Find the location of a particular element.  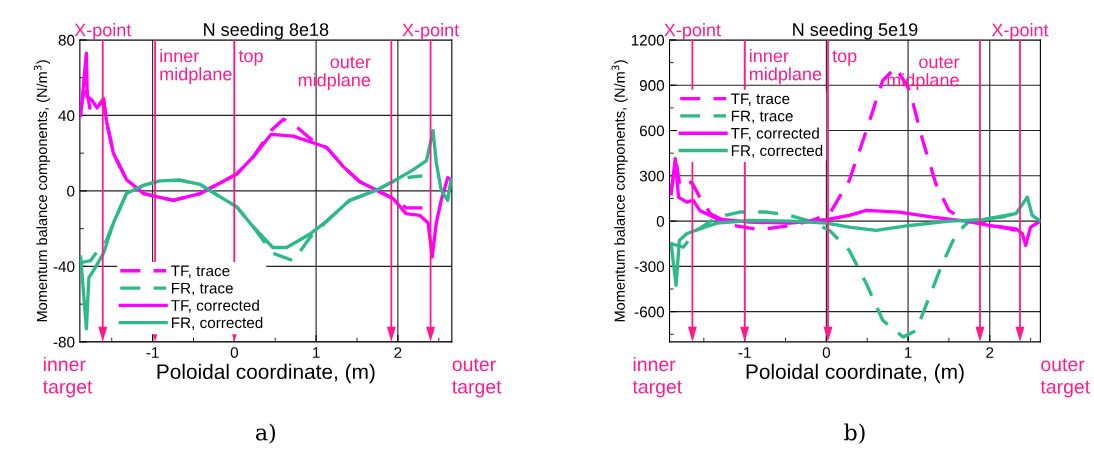

y-tick-label: -600 is located at coordinates (649, 312).